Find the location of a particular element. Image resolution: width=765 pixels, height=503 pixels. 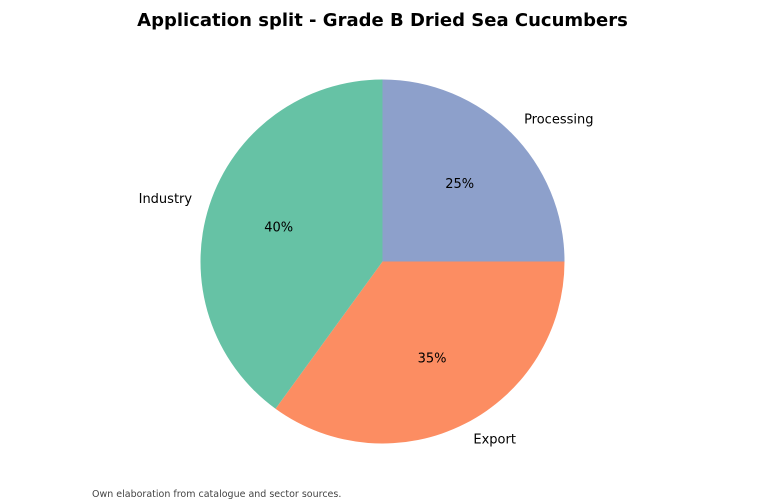

category-label-industry: Industry is located at coordinates (166, 199).